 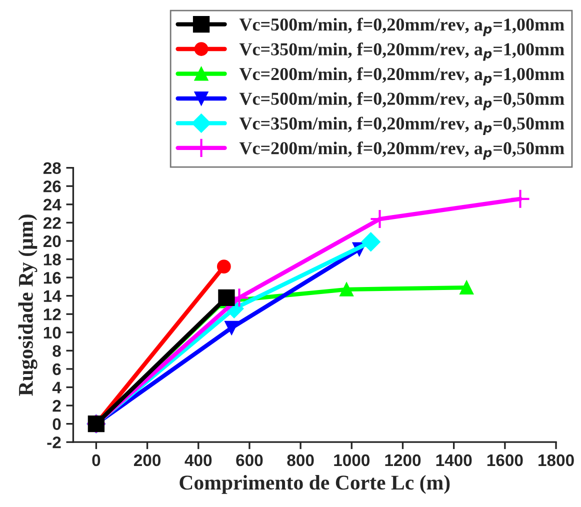 What do you see at coordinates (56, 351) in the screenshot?
I see `y-tick-label: 8` at bounding box center [56, 351].